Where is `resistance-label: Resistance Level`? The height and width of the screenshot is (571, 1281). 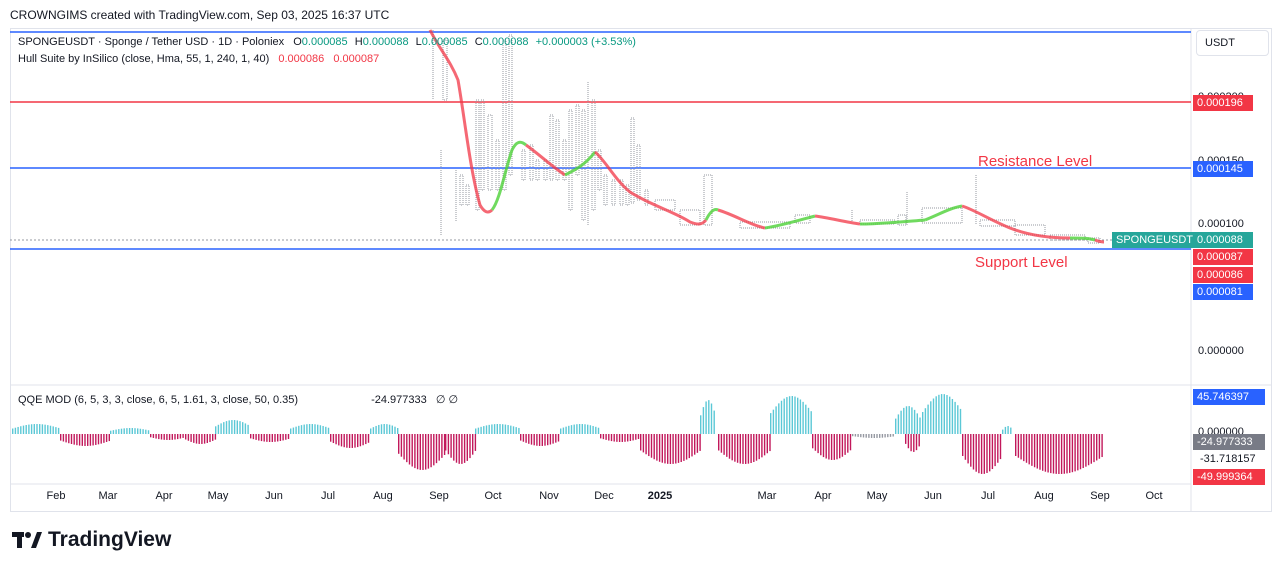
resistance-label: Resistance Level is located at coordinates (1035, 161).